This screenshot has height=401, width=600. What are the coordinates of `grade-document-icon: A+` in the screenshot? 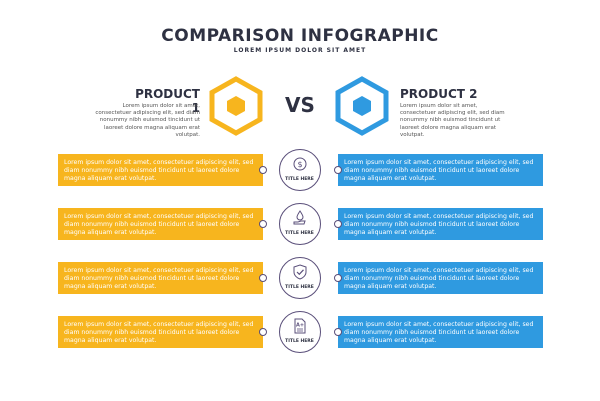 It's located at (300, 326).